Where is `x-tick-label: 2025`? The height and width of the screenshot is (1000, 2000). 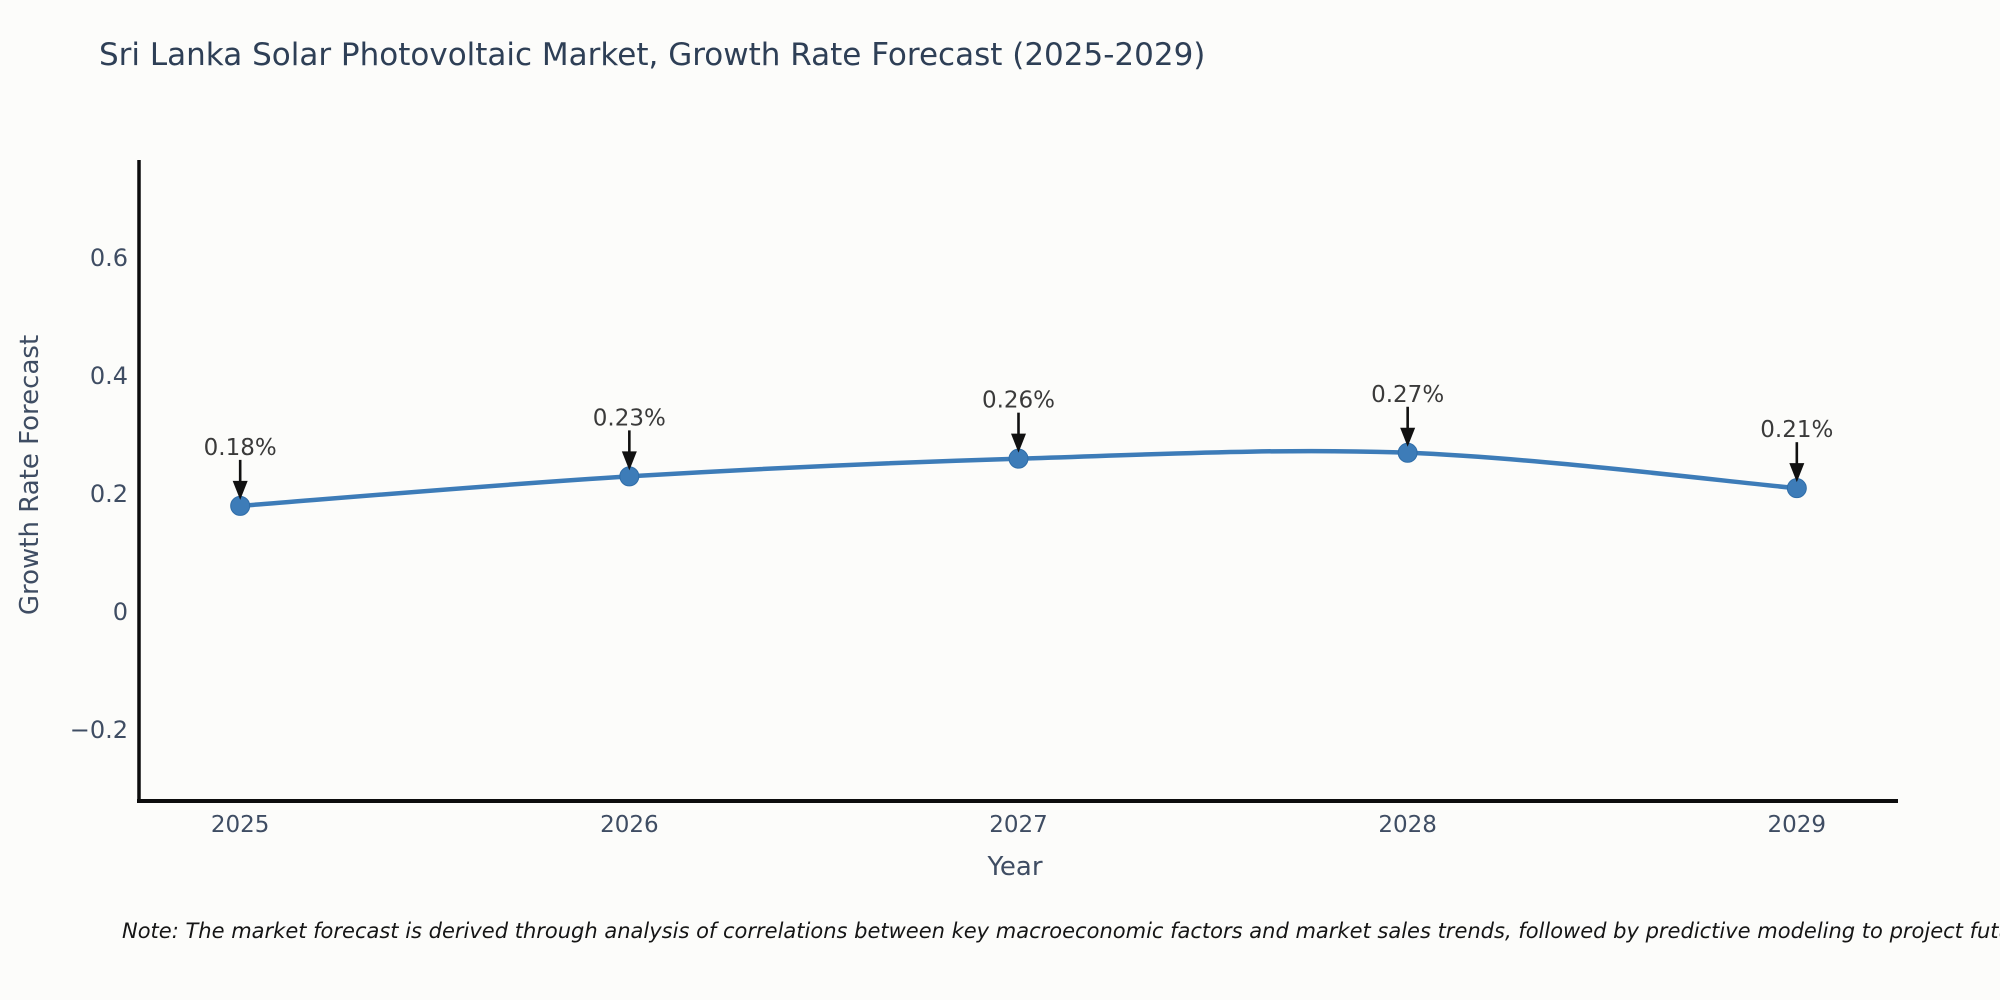
x-tick-label: 2025 is located at coordinates (240, 825).